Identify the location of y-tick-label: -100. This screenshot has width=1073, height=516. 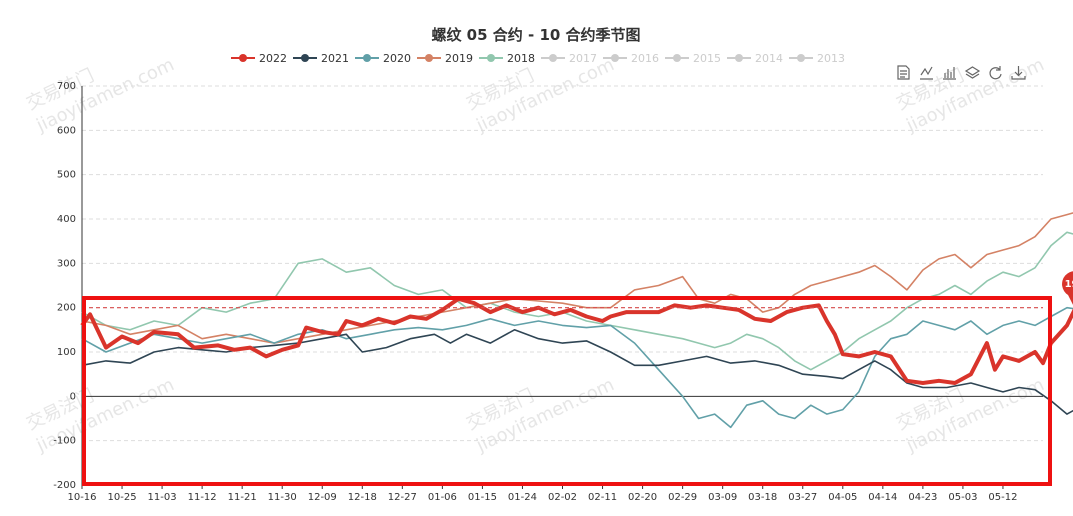
(64, 441).